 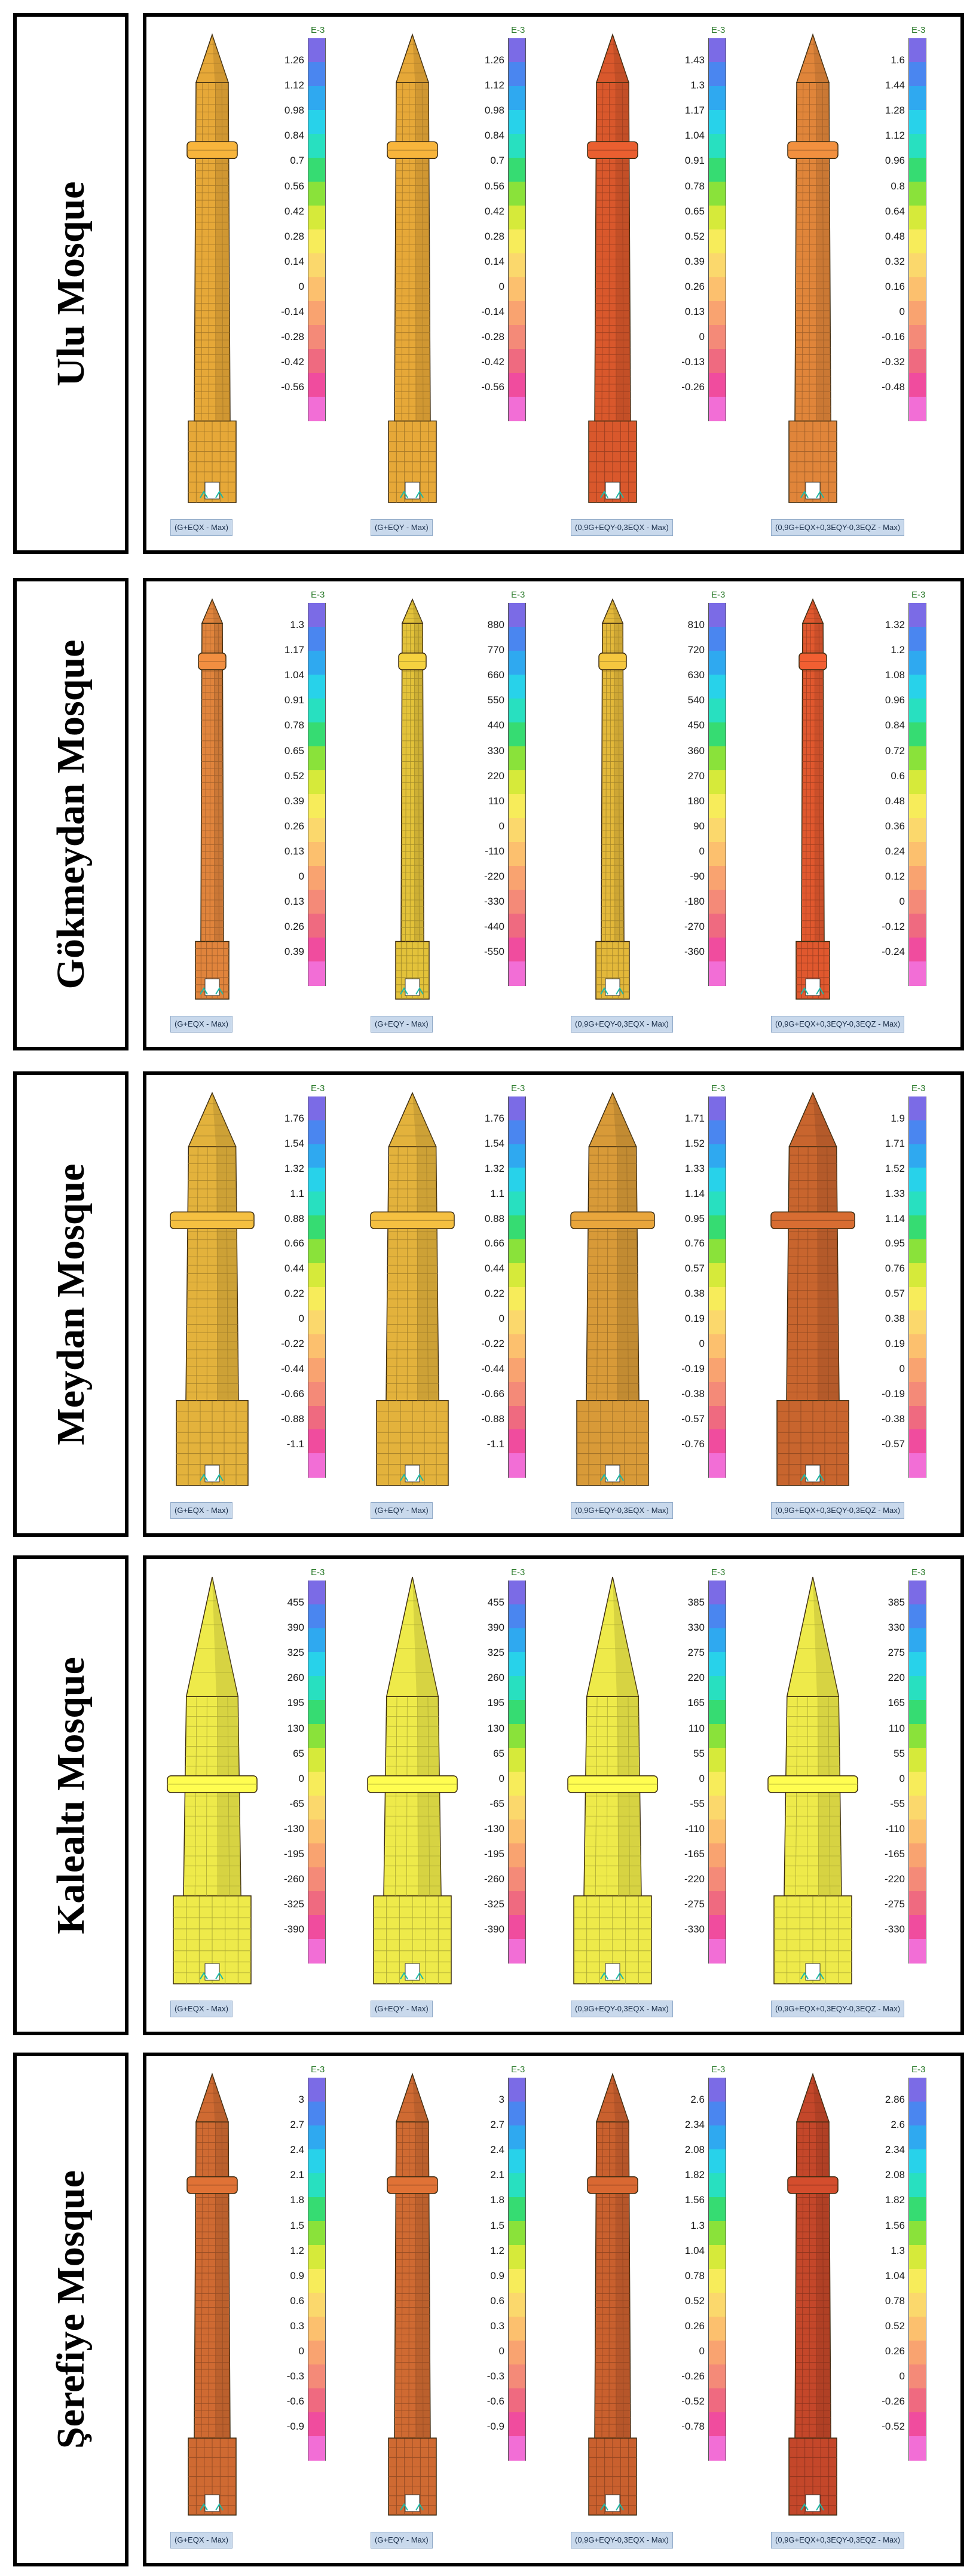 What do you see at coordinates (838, 1511) in the screenshot?
I see `load-combination-caption: (0,9G+EQX+0,3EQY-0,3EQZ - Max)` at bounding box center [838, 1511].